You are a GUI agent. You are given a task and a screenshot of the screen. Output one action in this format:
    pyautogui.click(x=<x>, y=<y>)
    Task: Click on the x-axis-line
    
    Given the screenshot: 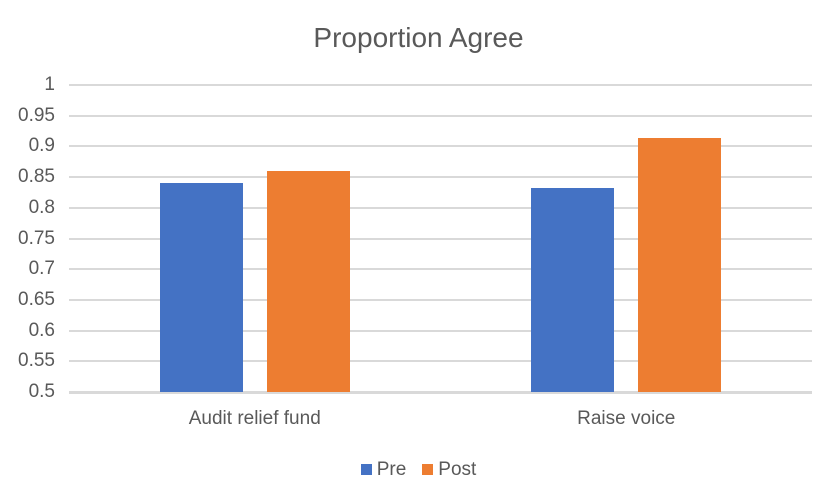 What is the action you would take?
    pyautogui.click(x=440, y=393)
    